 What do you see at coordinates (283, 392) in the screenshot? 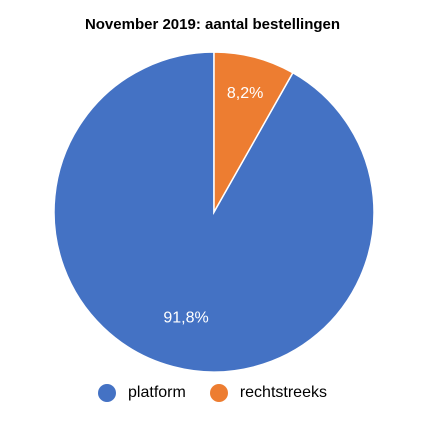
I see `legend-label-rechtstreeks: rechtstreeks` at bounding box center [283, 392].